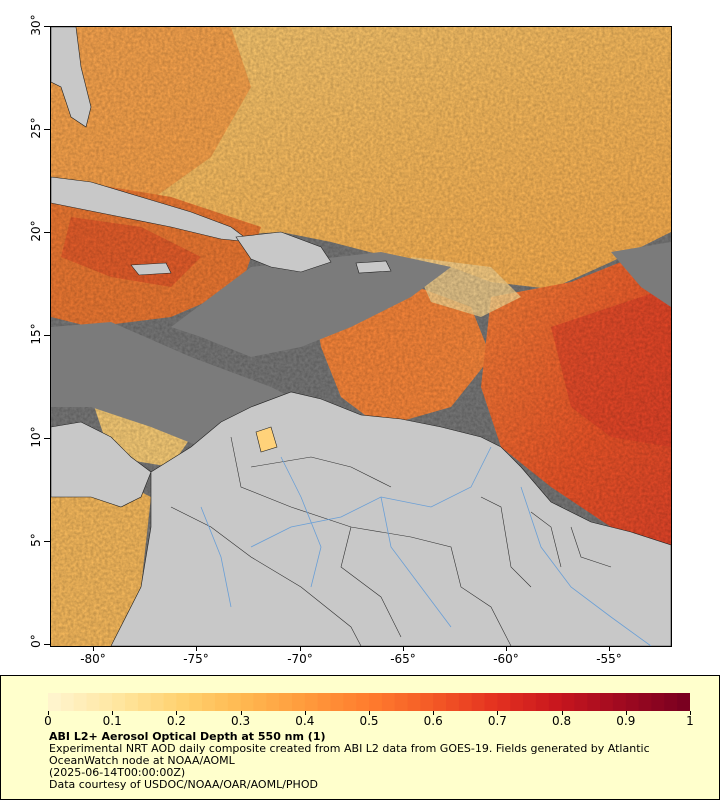  What do you see at coordinates (176, 721) in the screenshot?
I see `color-scale-label: 0.2` at bounding box center [176, 721].